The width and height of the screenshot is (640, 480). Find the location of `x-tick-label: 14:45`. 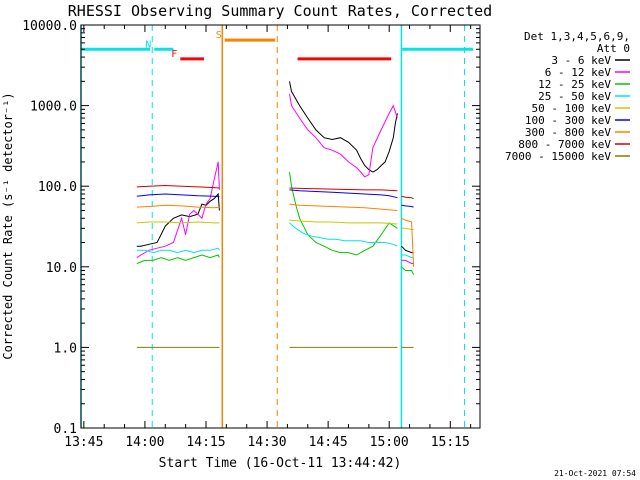

x-tick-label: 14:45 is located at coordinates (328, 442).